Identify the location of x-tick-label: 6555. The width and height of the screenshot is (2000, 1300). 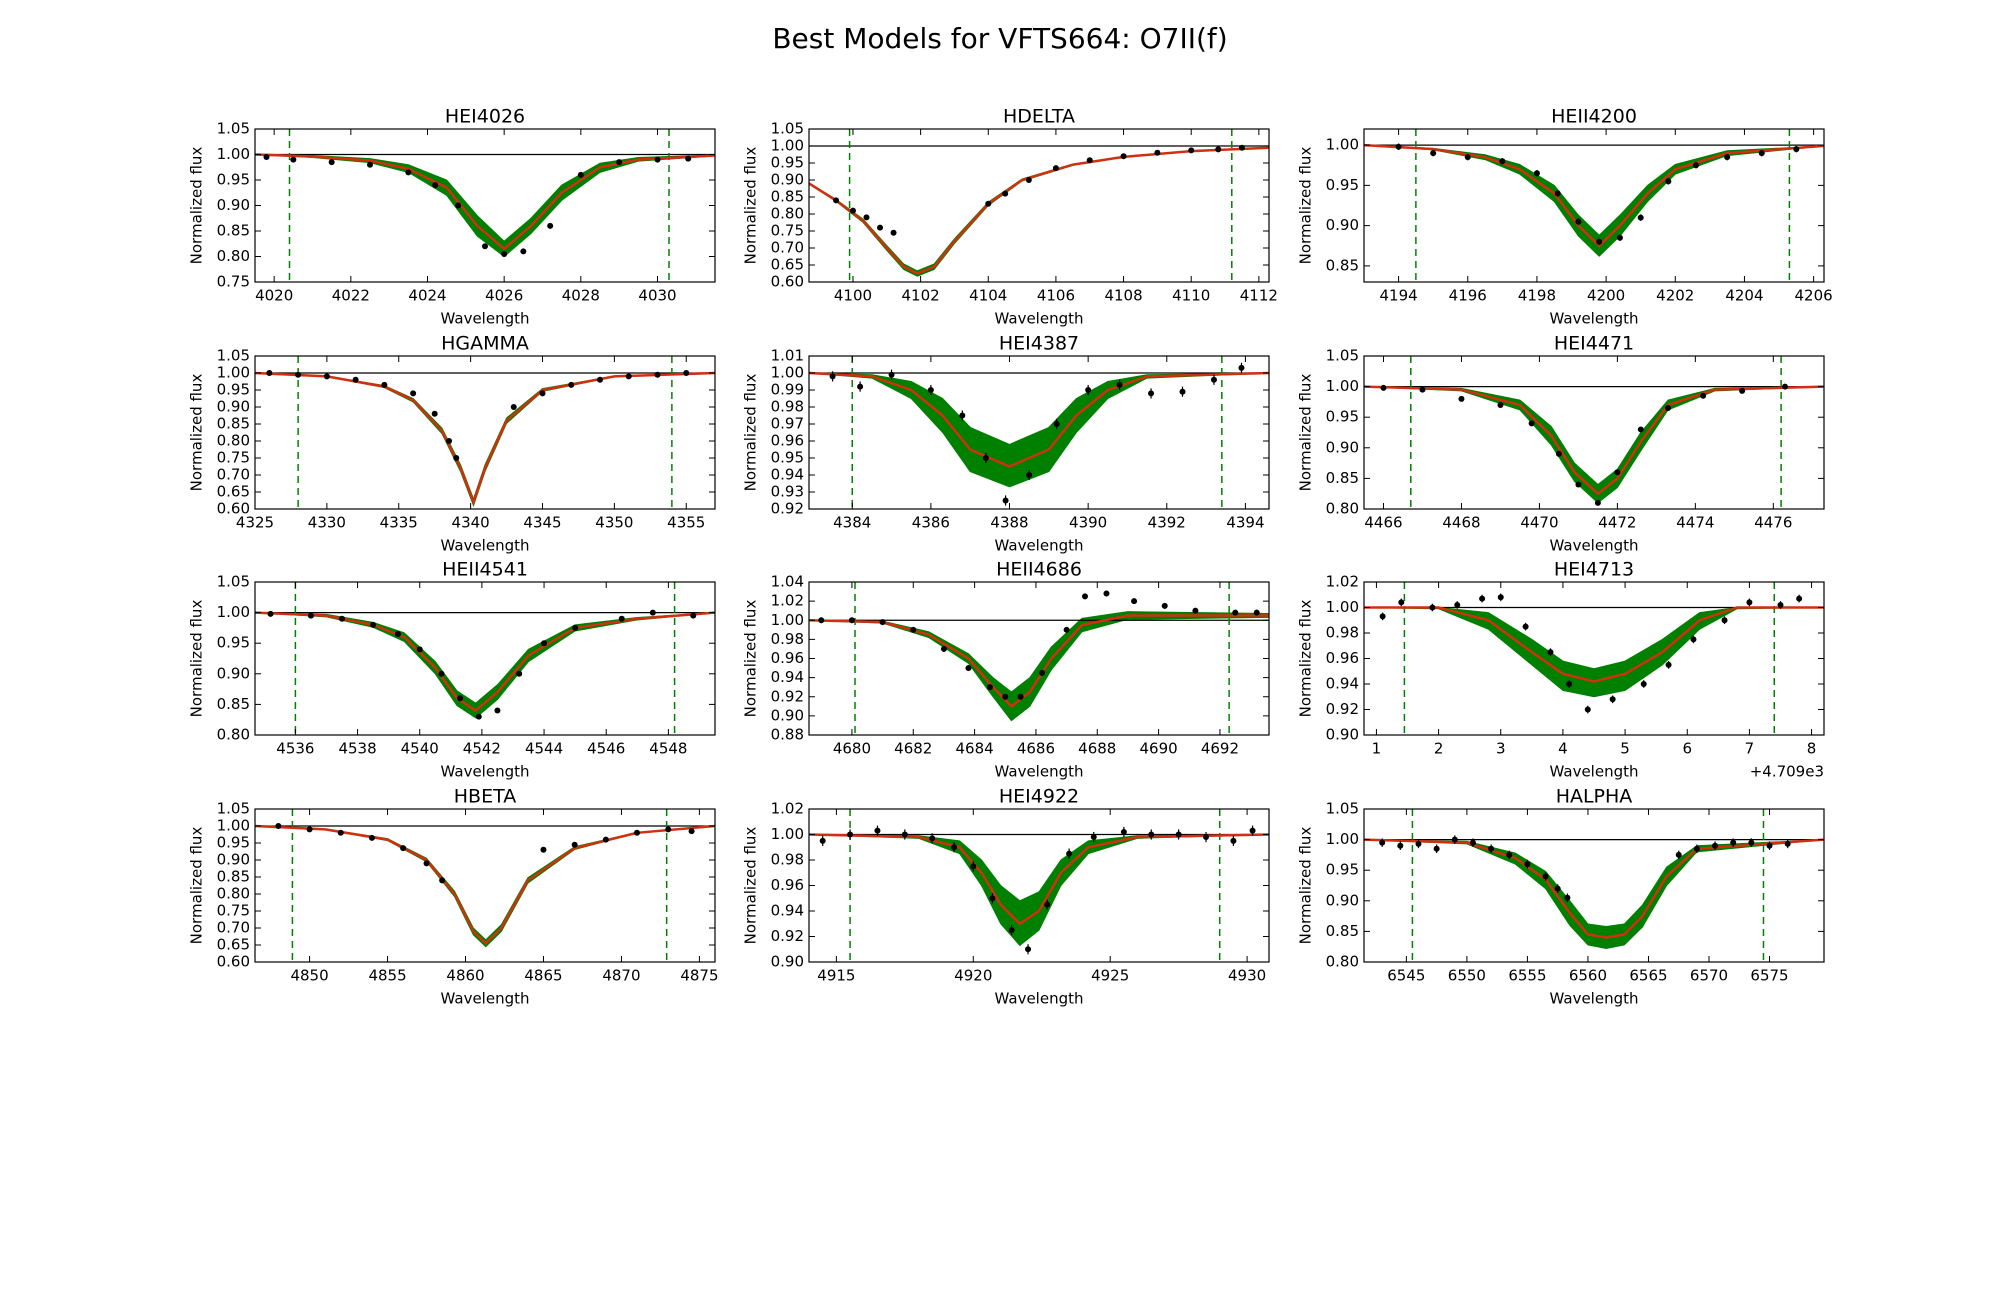
(1527, 976).